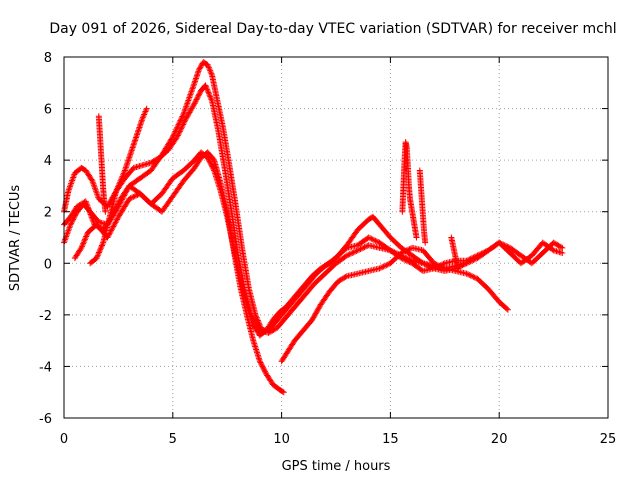  I want to click on y-tick-label: -6, so click(45, 419).